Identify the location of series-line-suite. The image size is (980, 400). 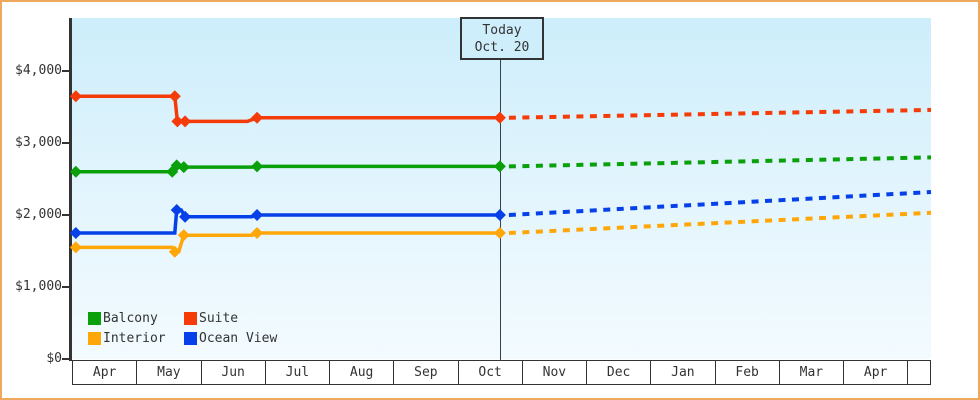
(286, 109).